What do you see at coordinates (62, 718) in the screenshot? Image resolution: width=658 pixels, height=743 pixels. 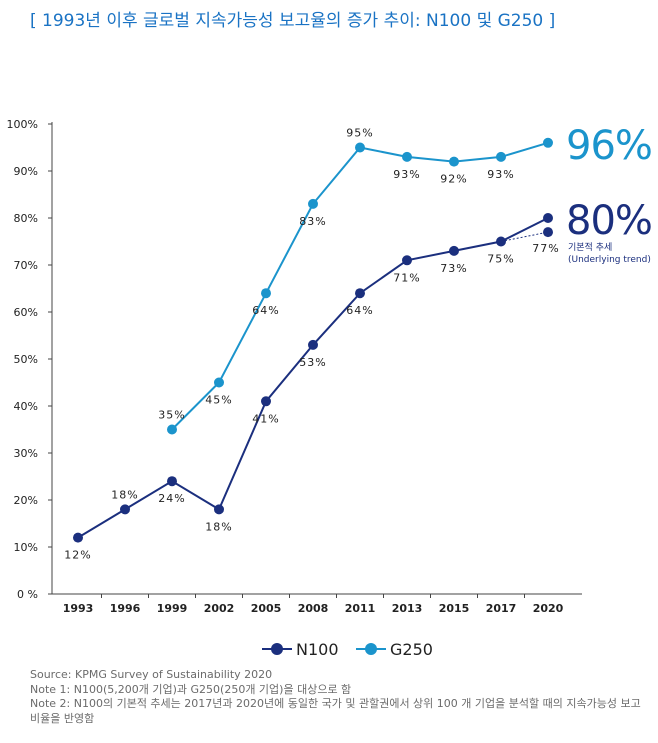 I see `note-2-continued: 비율을 반영함` at bounding box center [62, 718].